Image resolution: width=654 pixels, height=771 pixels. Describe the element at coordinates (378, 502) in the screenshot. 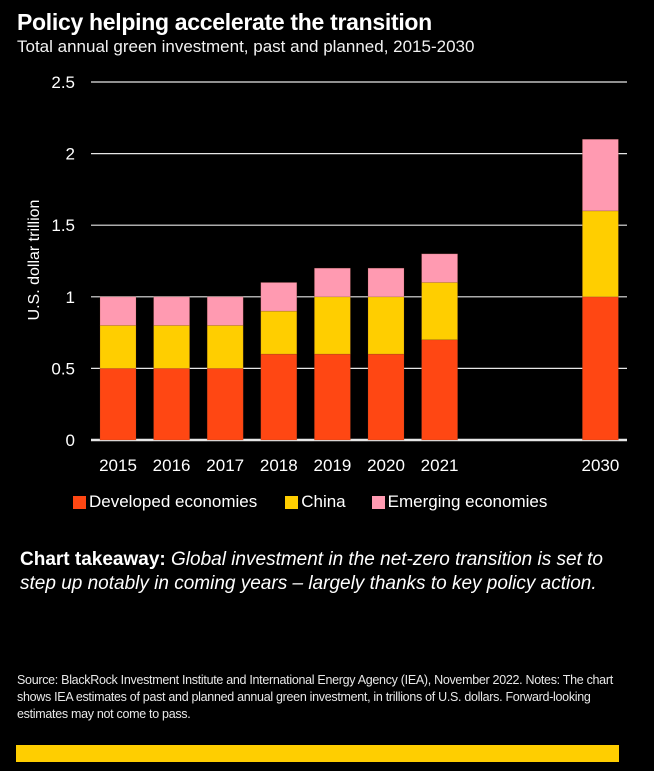

I see `legend-swatch-emerging` at that location.